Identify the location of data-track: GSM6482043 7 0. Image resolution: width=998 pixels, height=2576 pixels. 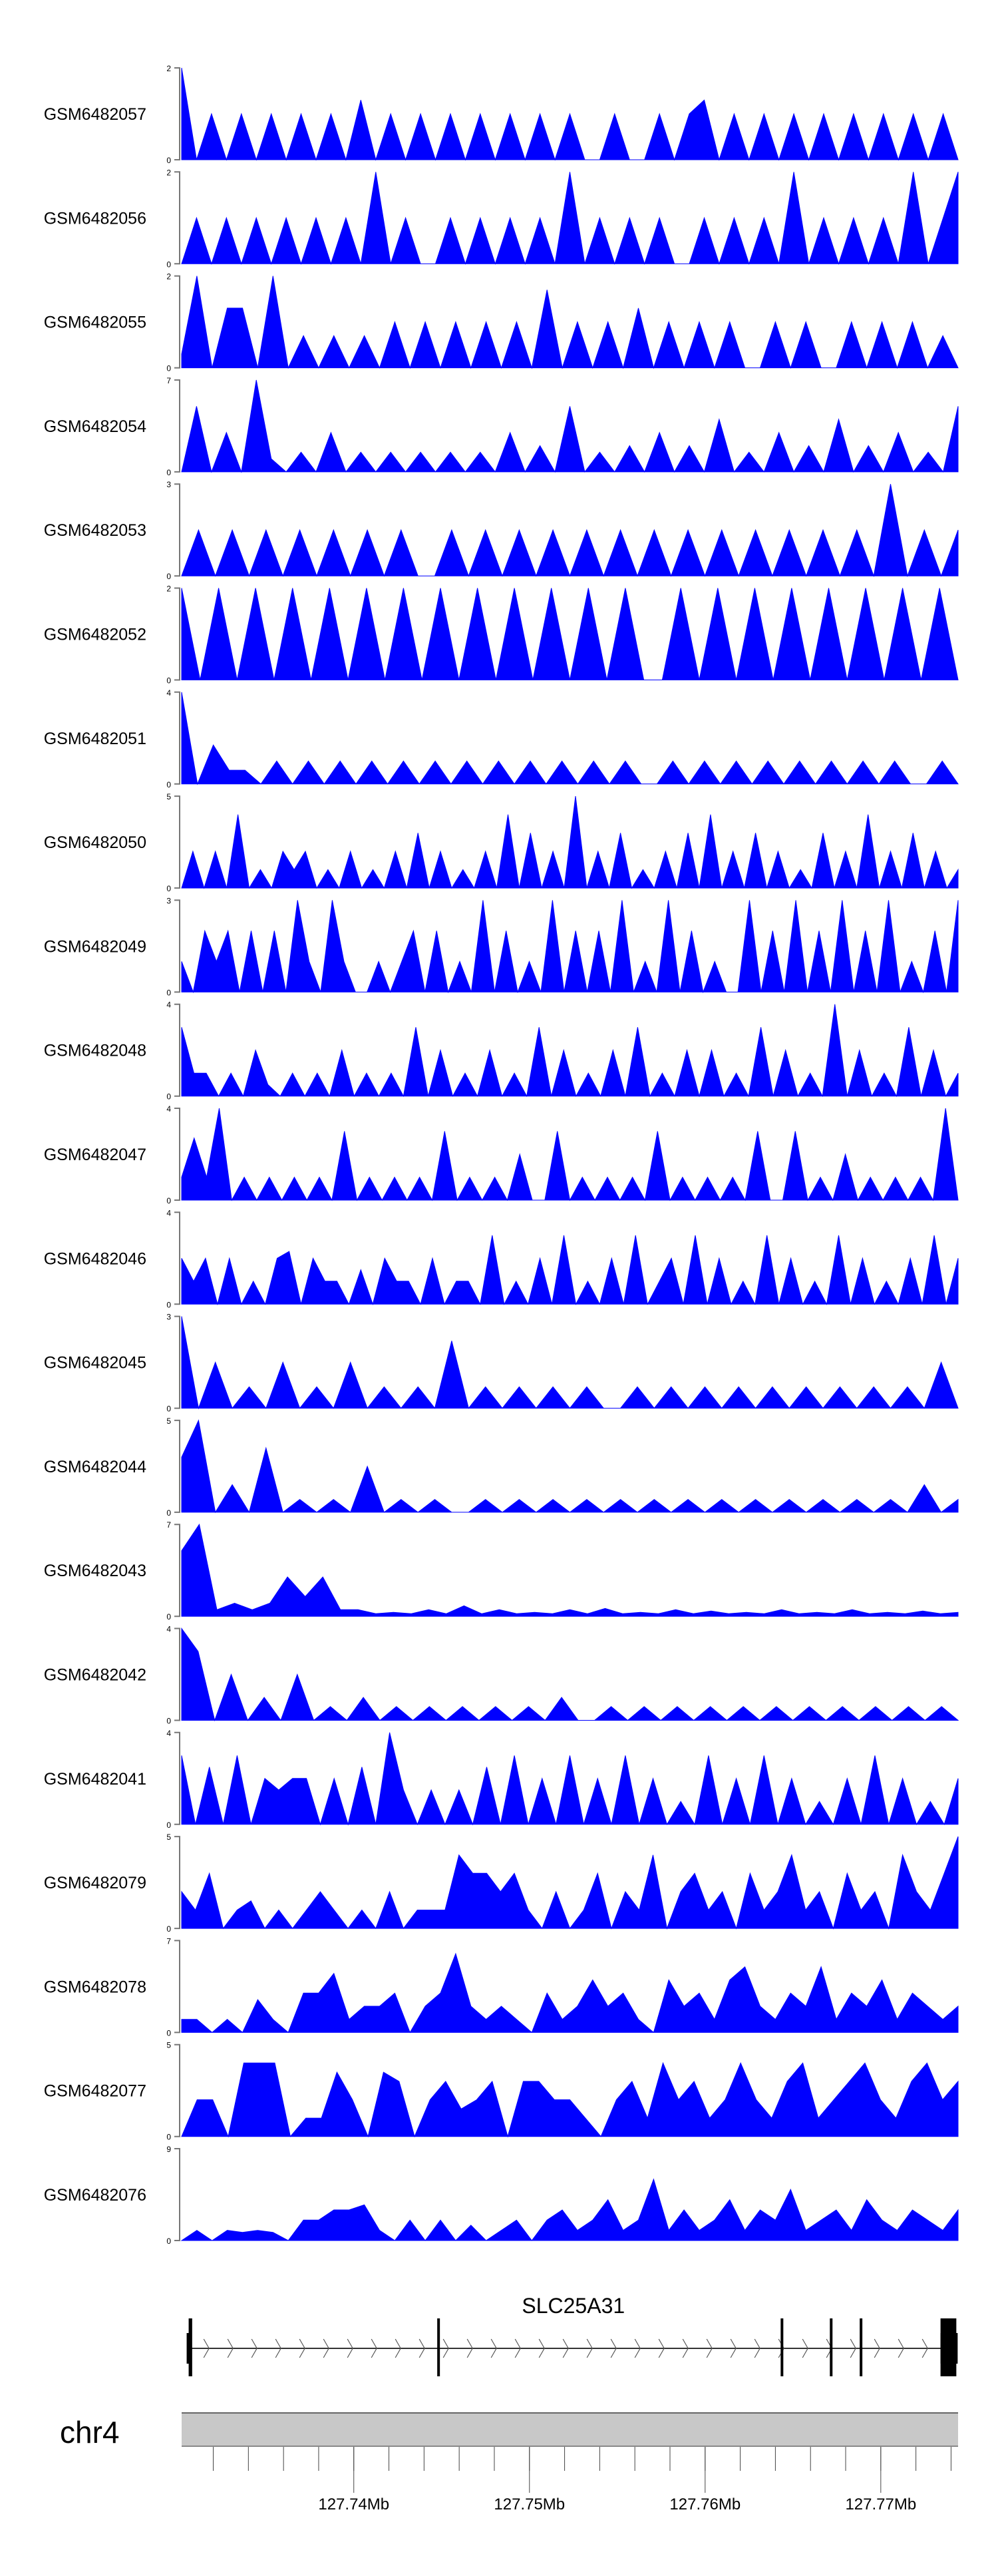
(501, 1570).